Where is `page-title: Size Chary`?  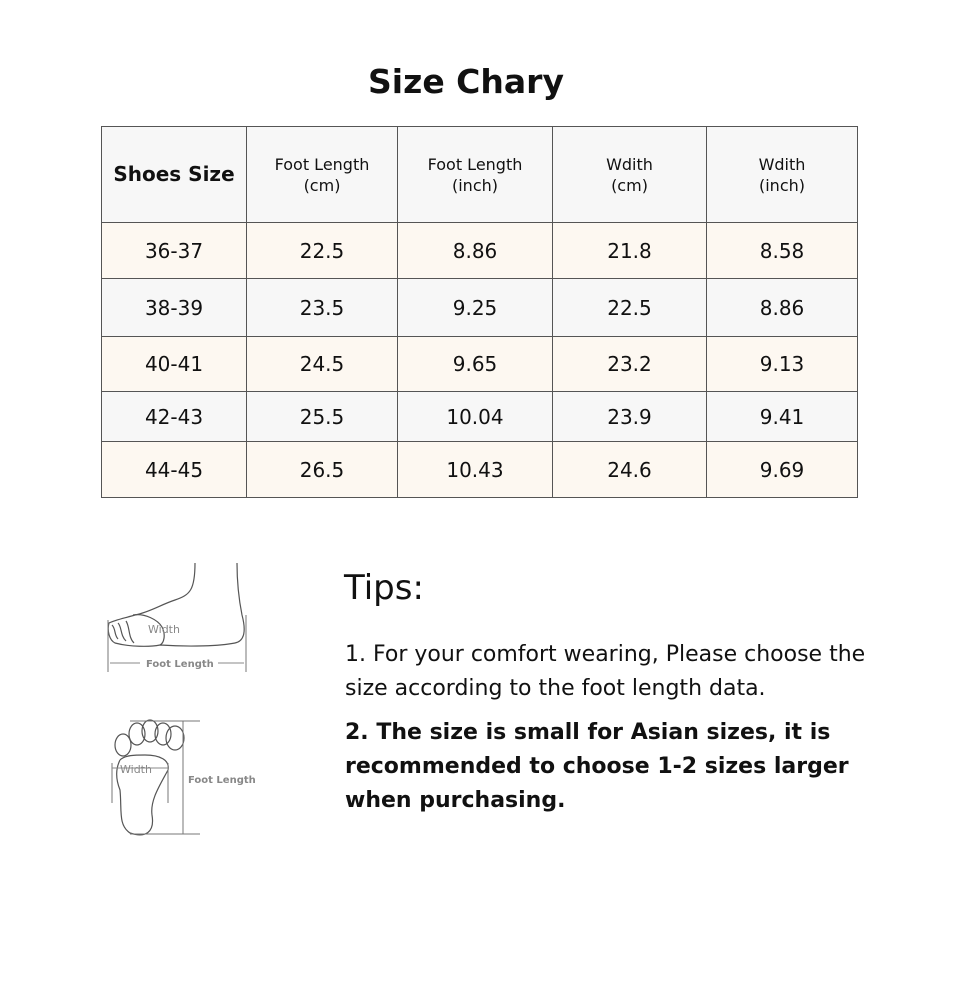
page-title: Size Chary is located at coordinates (466, 81).